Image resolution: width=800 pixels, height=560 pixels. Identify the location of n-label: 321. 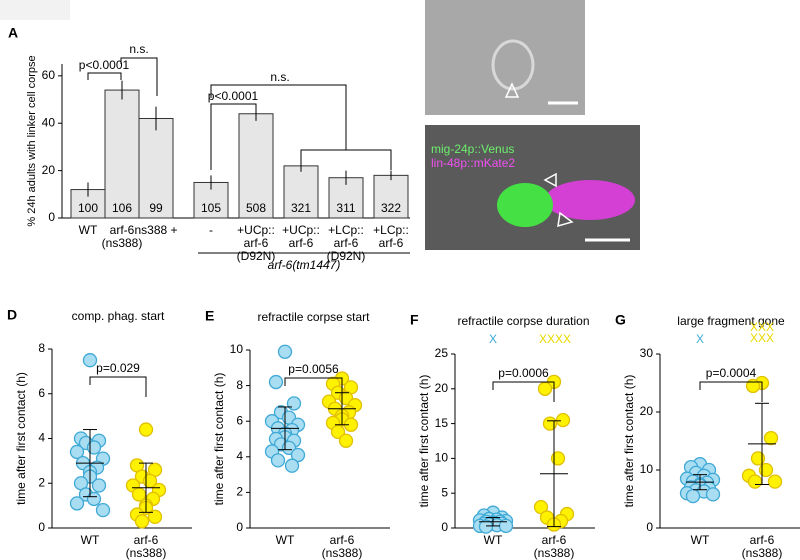
(301, 208).